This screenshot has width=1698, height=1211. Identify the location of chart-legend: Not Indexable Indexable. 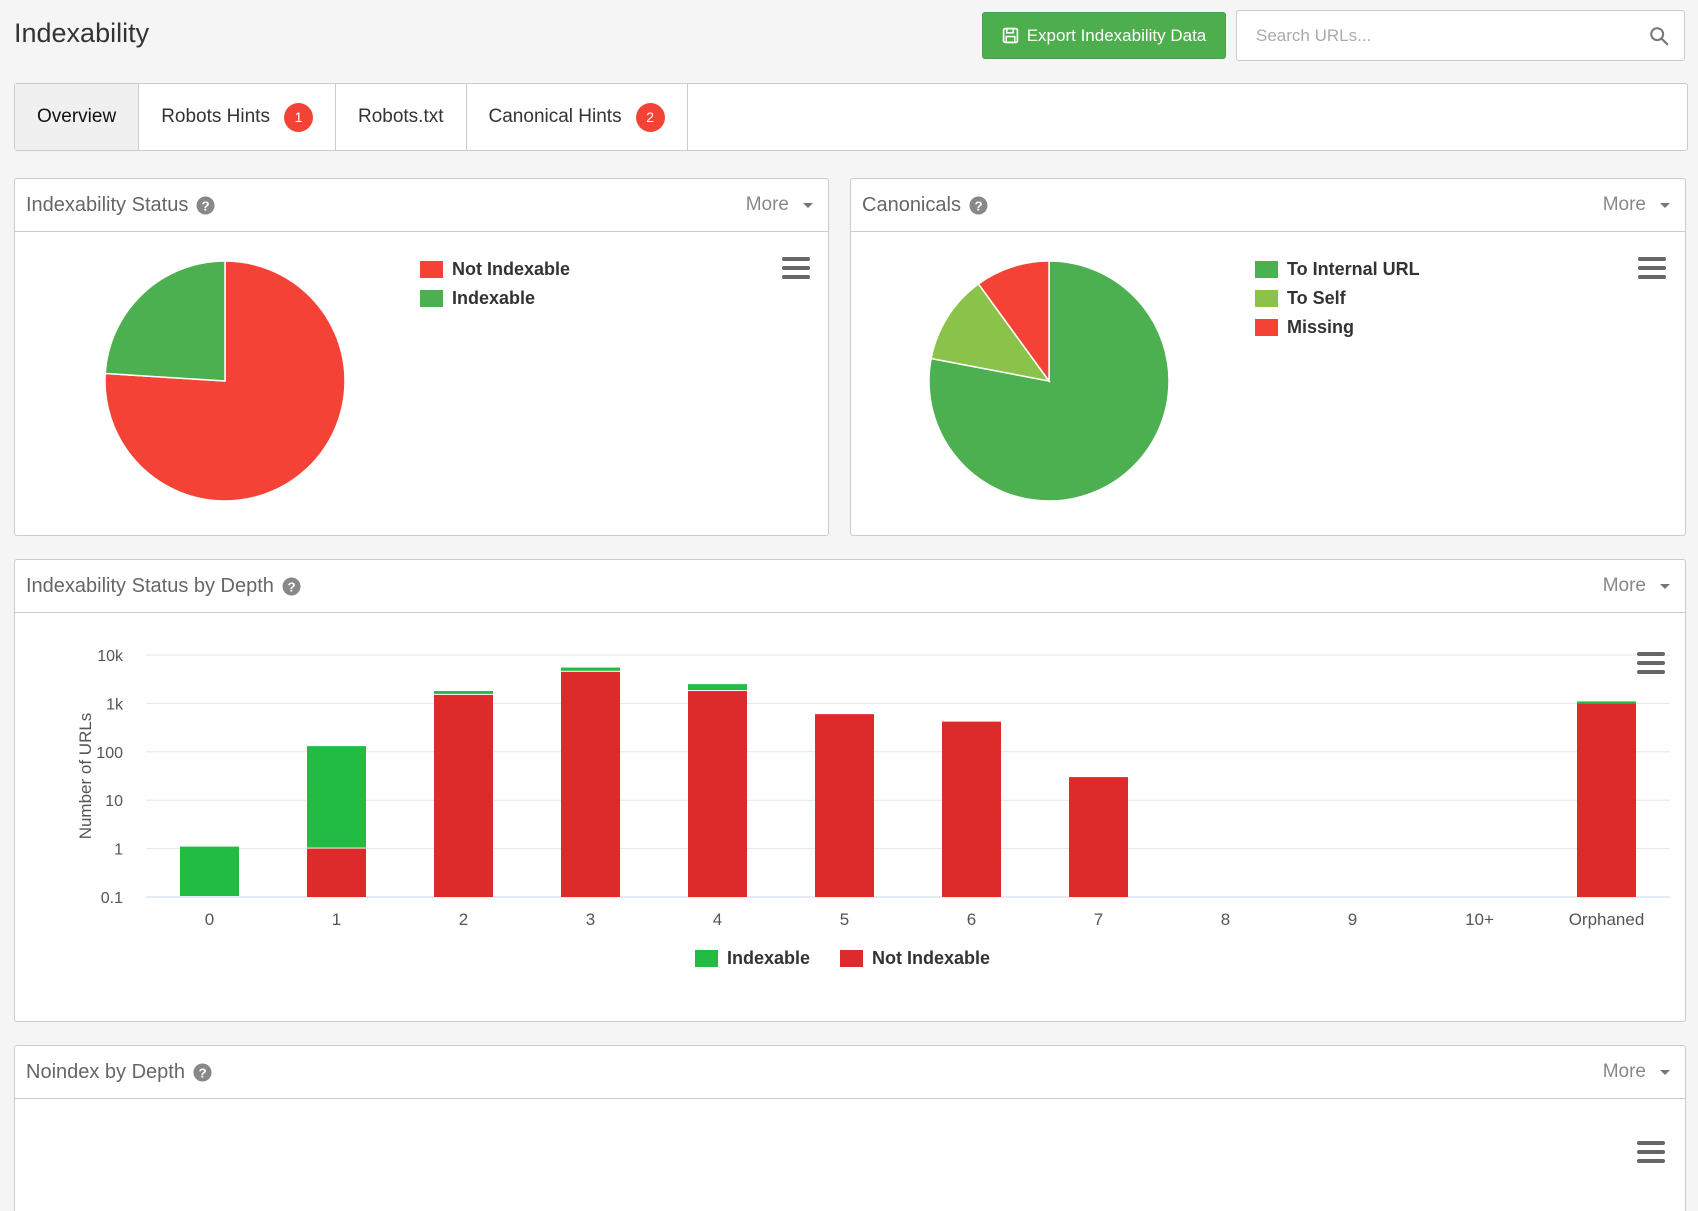
(495, 284).